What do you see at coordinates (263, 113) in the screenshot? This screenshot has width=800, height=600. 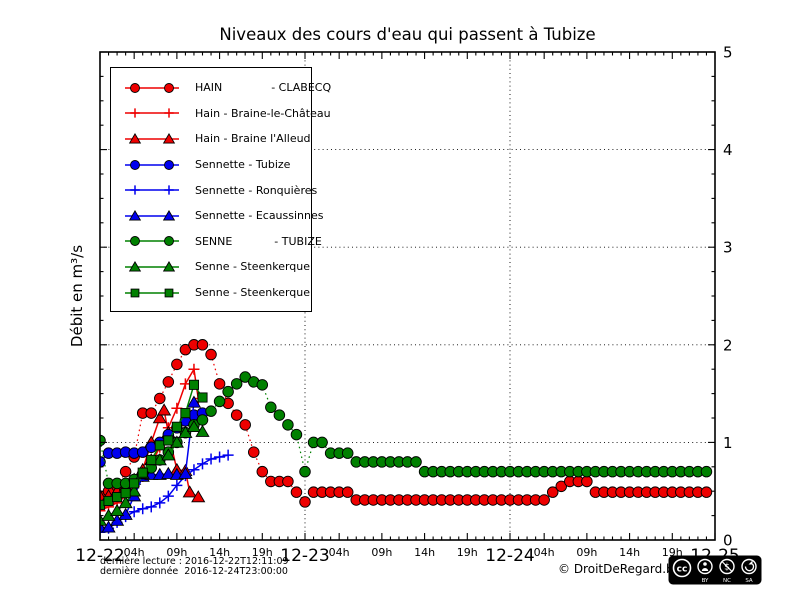 I see `legend-label: Hain - Braine-le-Château` at bounding box center [263, 113].